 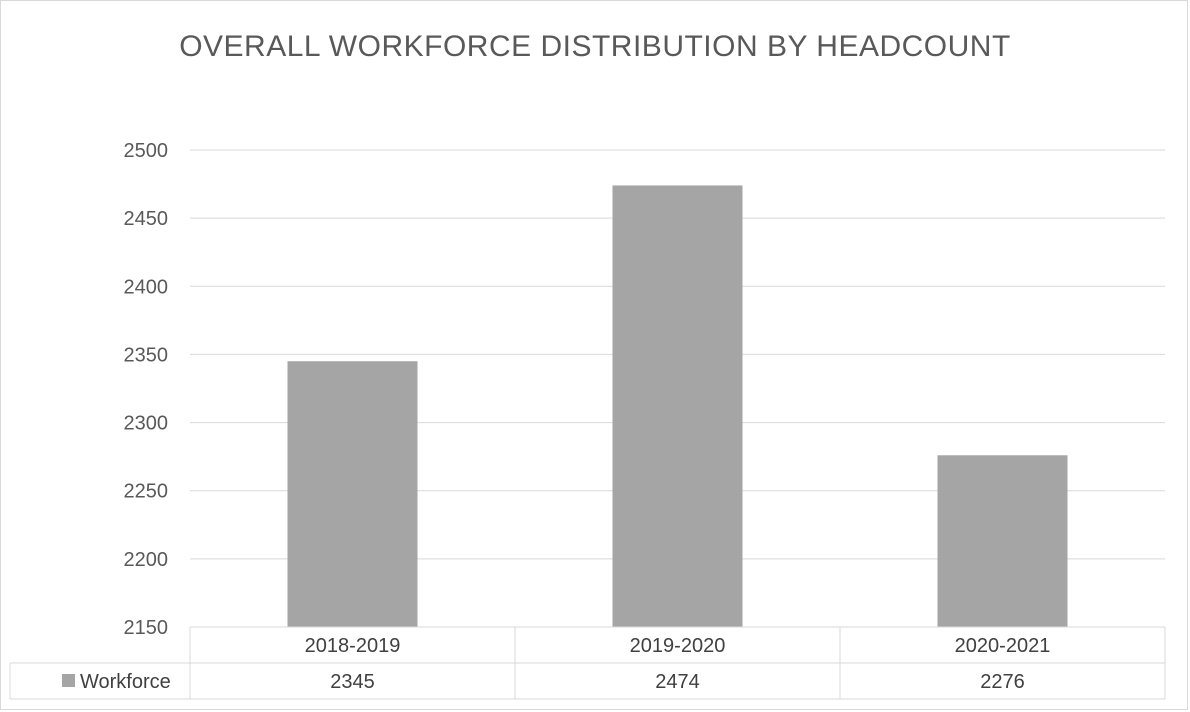 What do you see at coordinates (352, 682) in the screenshot?
I see `data-table-value: 2345` at bounding box center [352, 682].